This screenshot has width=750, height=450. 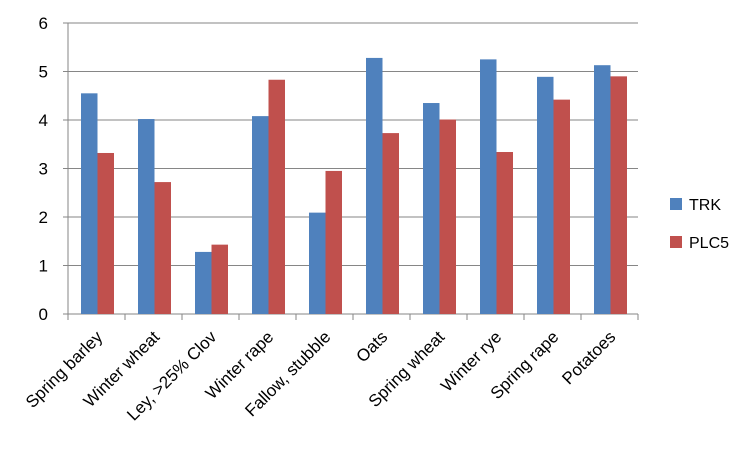 I want to click on y-tick-label: 1, so click(x=43, y=266).